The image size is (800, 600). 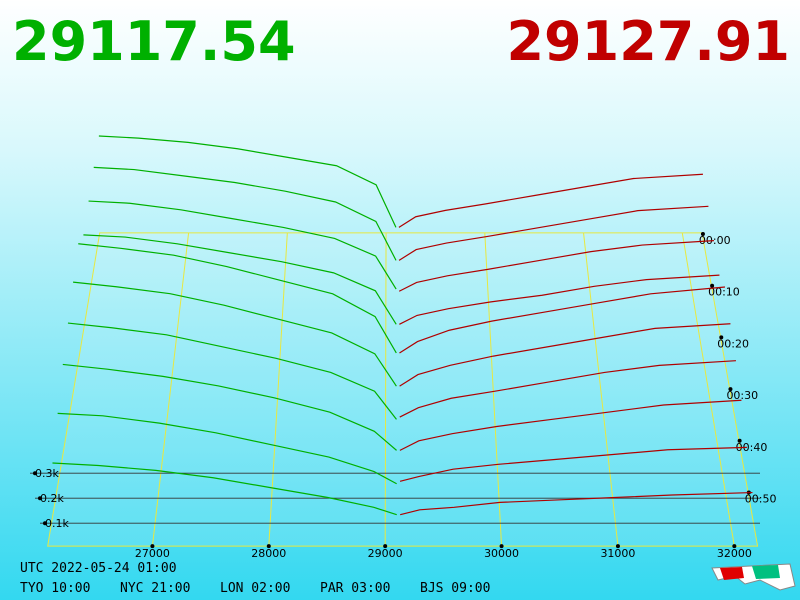 I want to click on price-tick-label: 29000, so click(x=385, y=553).